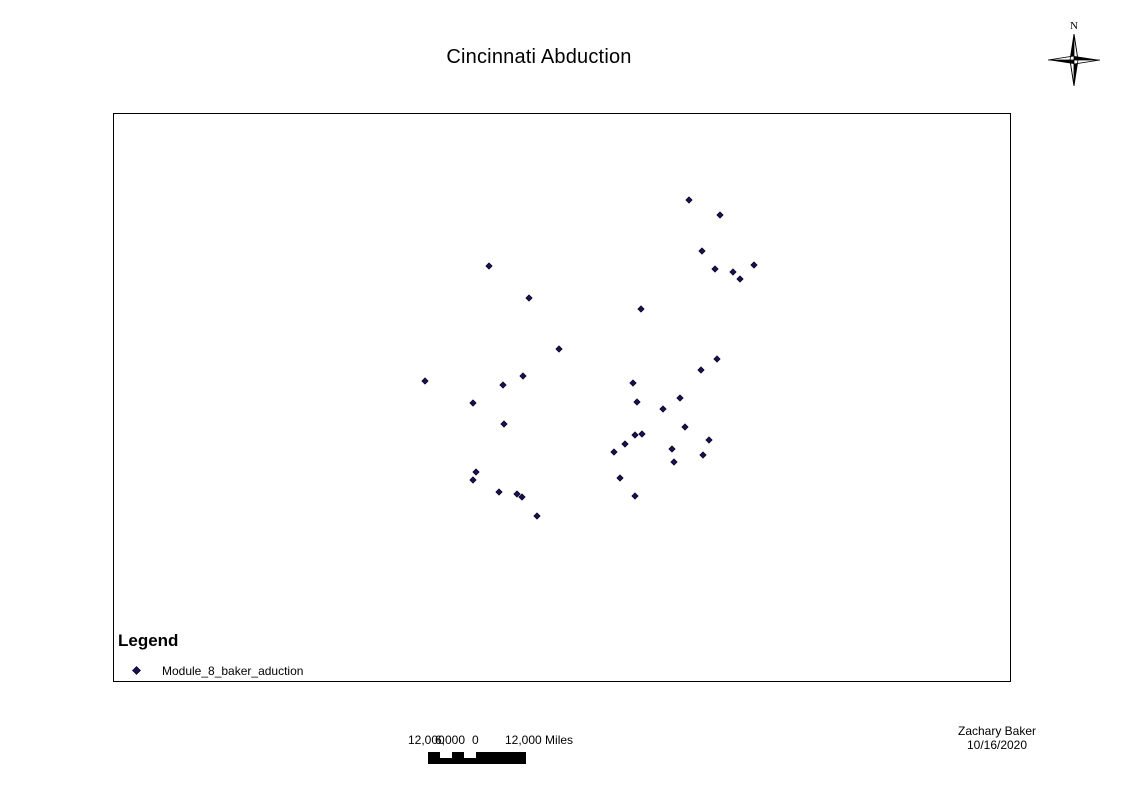  What do you see at coordinates (997, 731) in the screenshot?
I see `author-name: Zachary Baker` at bounding box center [997, 731].